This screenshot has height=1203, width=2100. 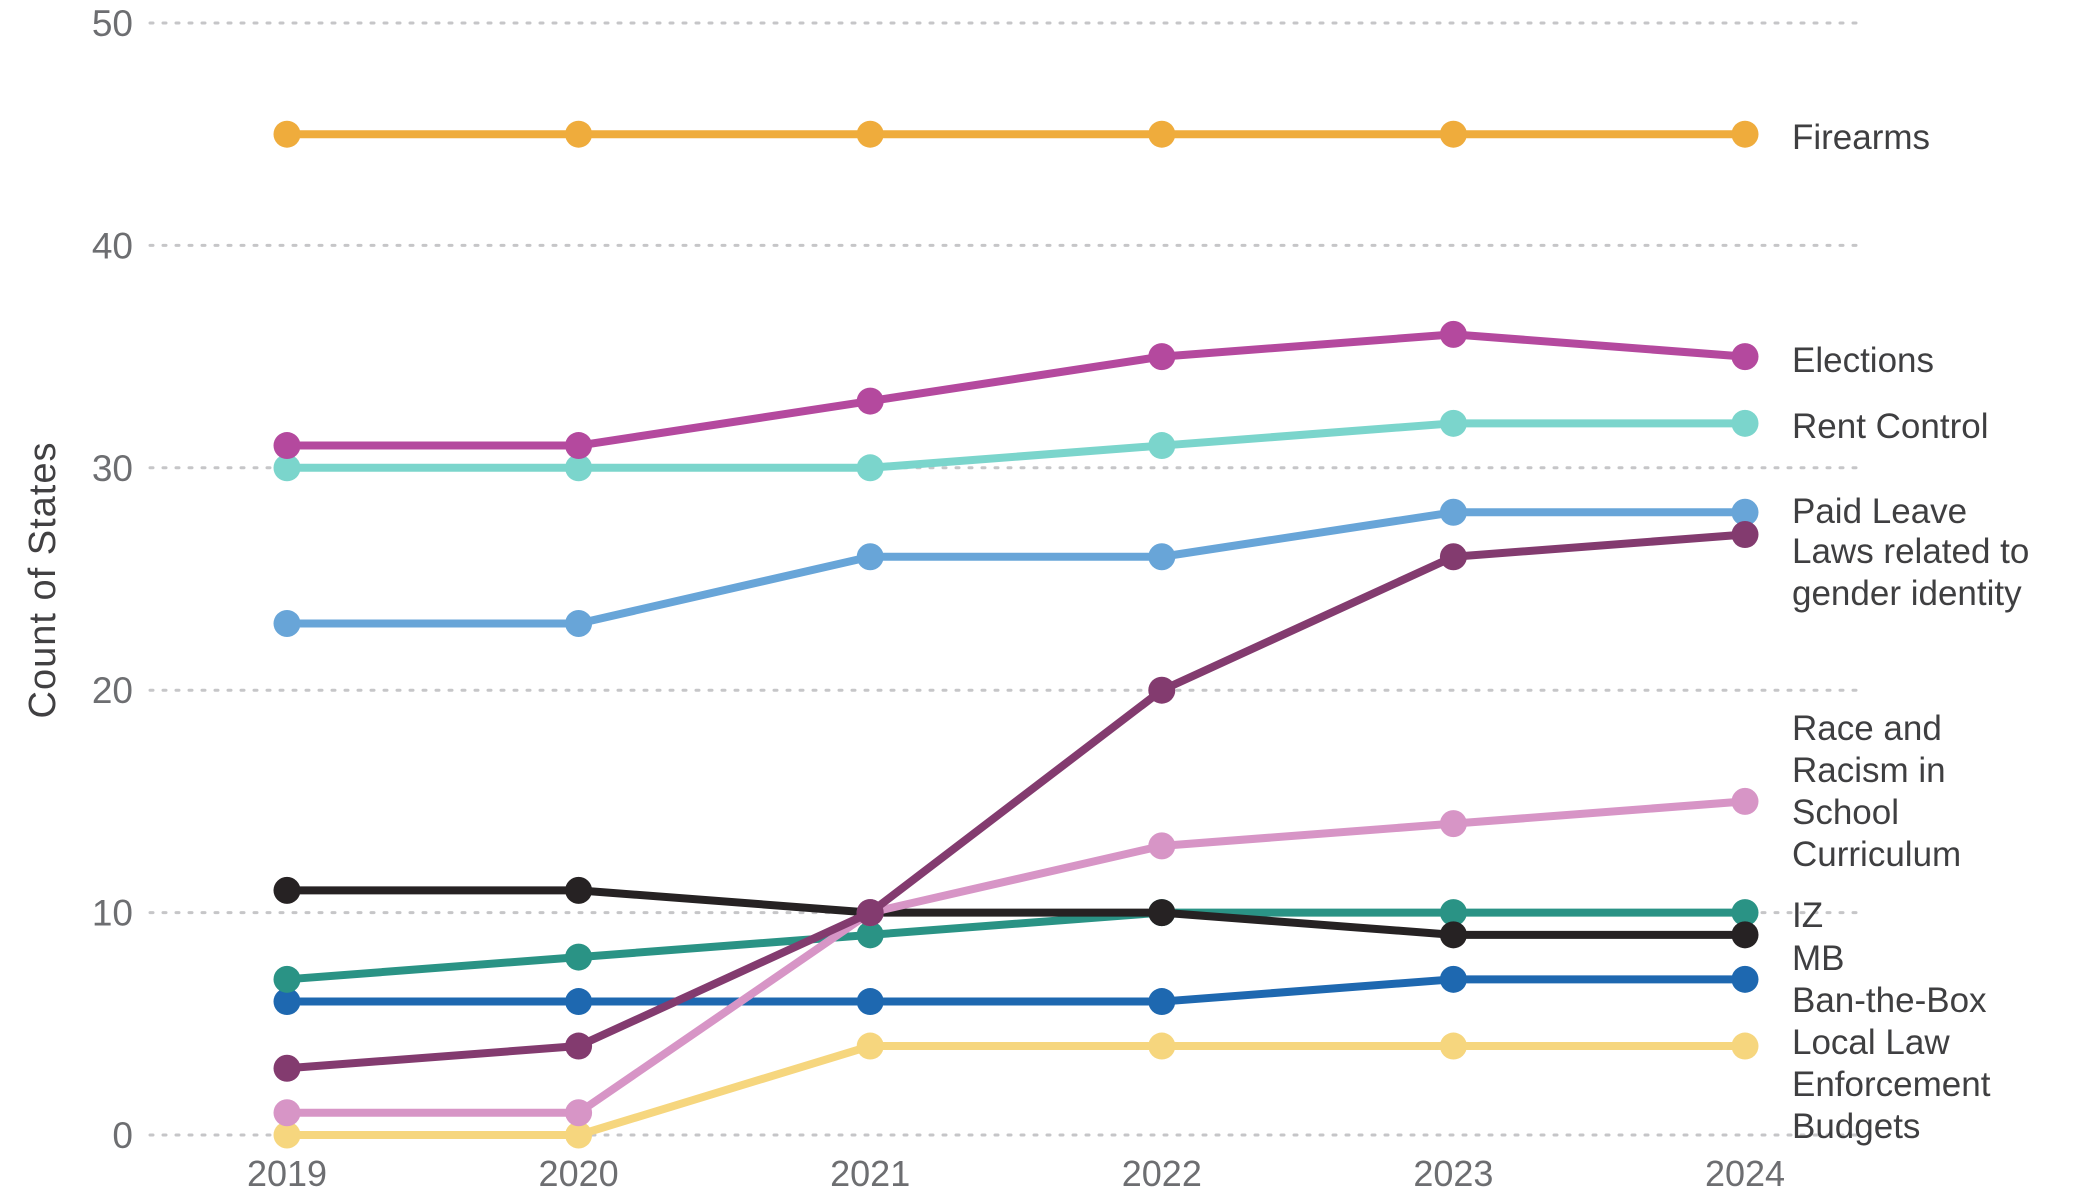 I want to click on series-dot-iz-2020, so click(x=579, y=957).